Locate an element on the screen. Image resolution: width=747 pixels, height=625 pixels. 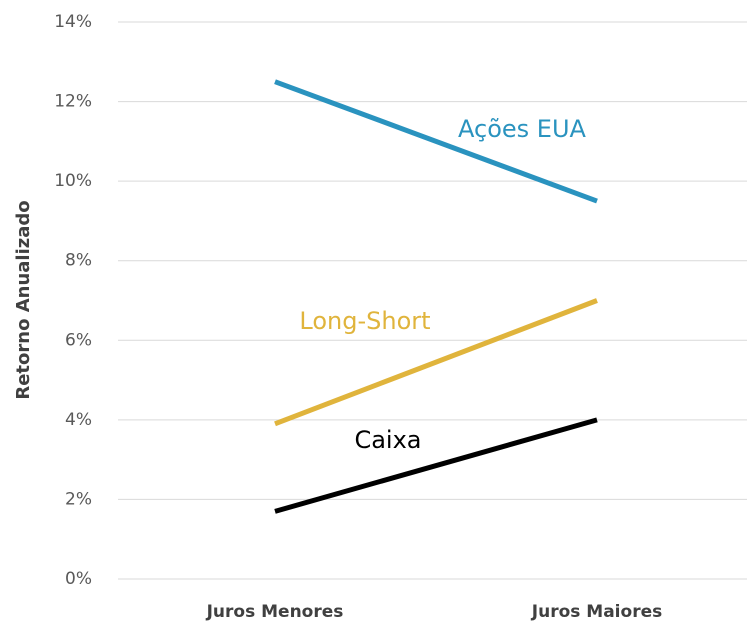
y-tick-label: 0% is located at coordinates (78, 579).